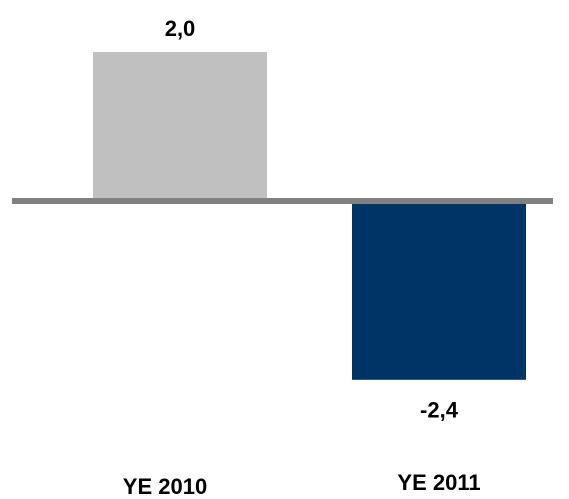 The image size is (569, 499). What do you see at coordinates (165, 486) in the screenshot?
I see `x-tick-label: YE 2010` at bounding box center [165, 486].